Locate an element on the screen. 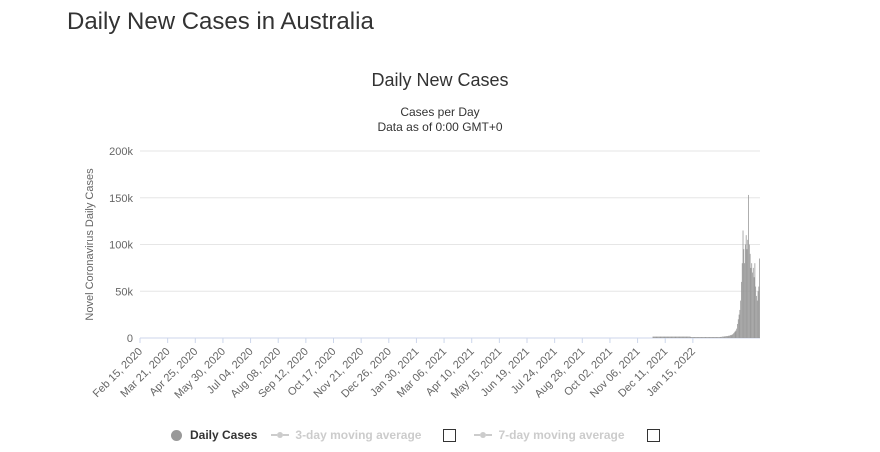 The width and height of the screenshot is (880, 452). legend-item-daily-cases: Daily Cases is located at coordinates (214, 435).